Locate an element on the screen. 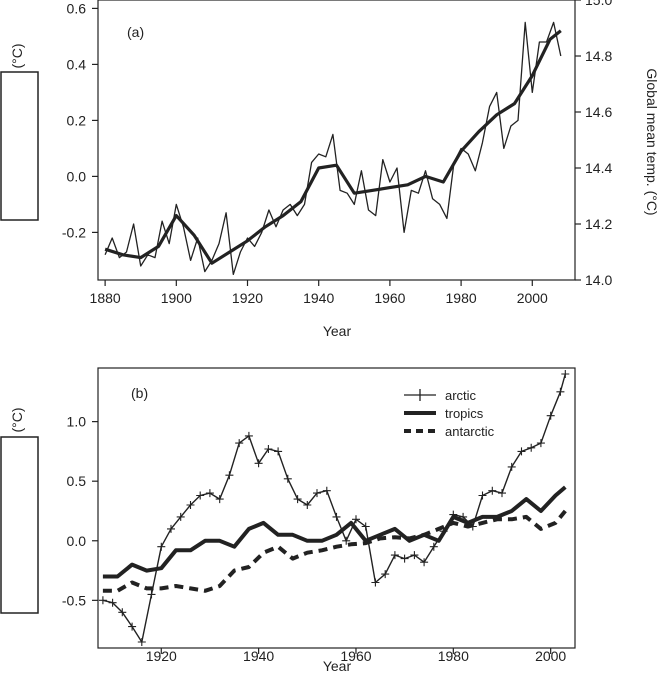  x-tick-label-a: 1940 is located at coordinates (318, 298).